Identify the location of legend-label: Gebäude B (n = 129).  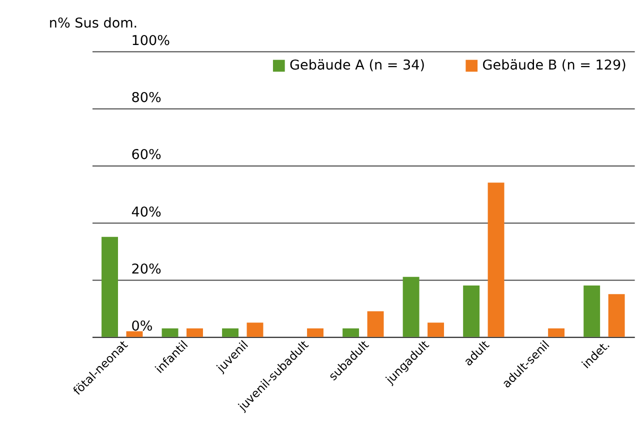
(554, 66).